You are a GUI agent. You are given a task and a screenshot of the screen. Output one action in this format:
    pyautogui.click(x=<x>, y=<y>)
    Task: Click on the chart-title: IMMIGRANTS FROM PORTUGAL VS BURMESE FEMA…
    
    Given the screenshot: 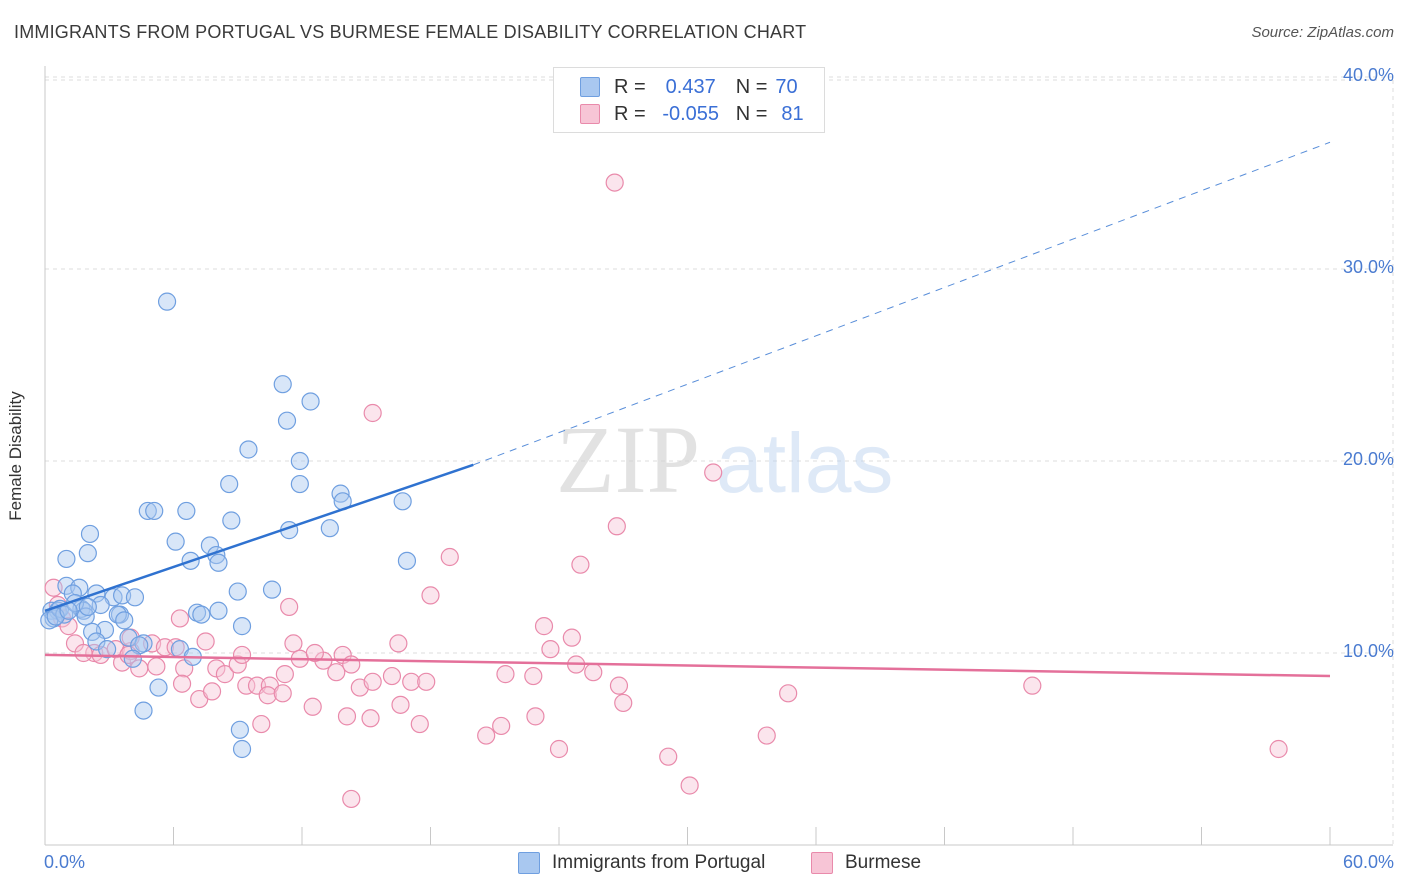 What is the action you would take?
    pyautogui.click(x=410, y=32)
    